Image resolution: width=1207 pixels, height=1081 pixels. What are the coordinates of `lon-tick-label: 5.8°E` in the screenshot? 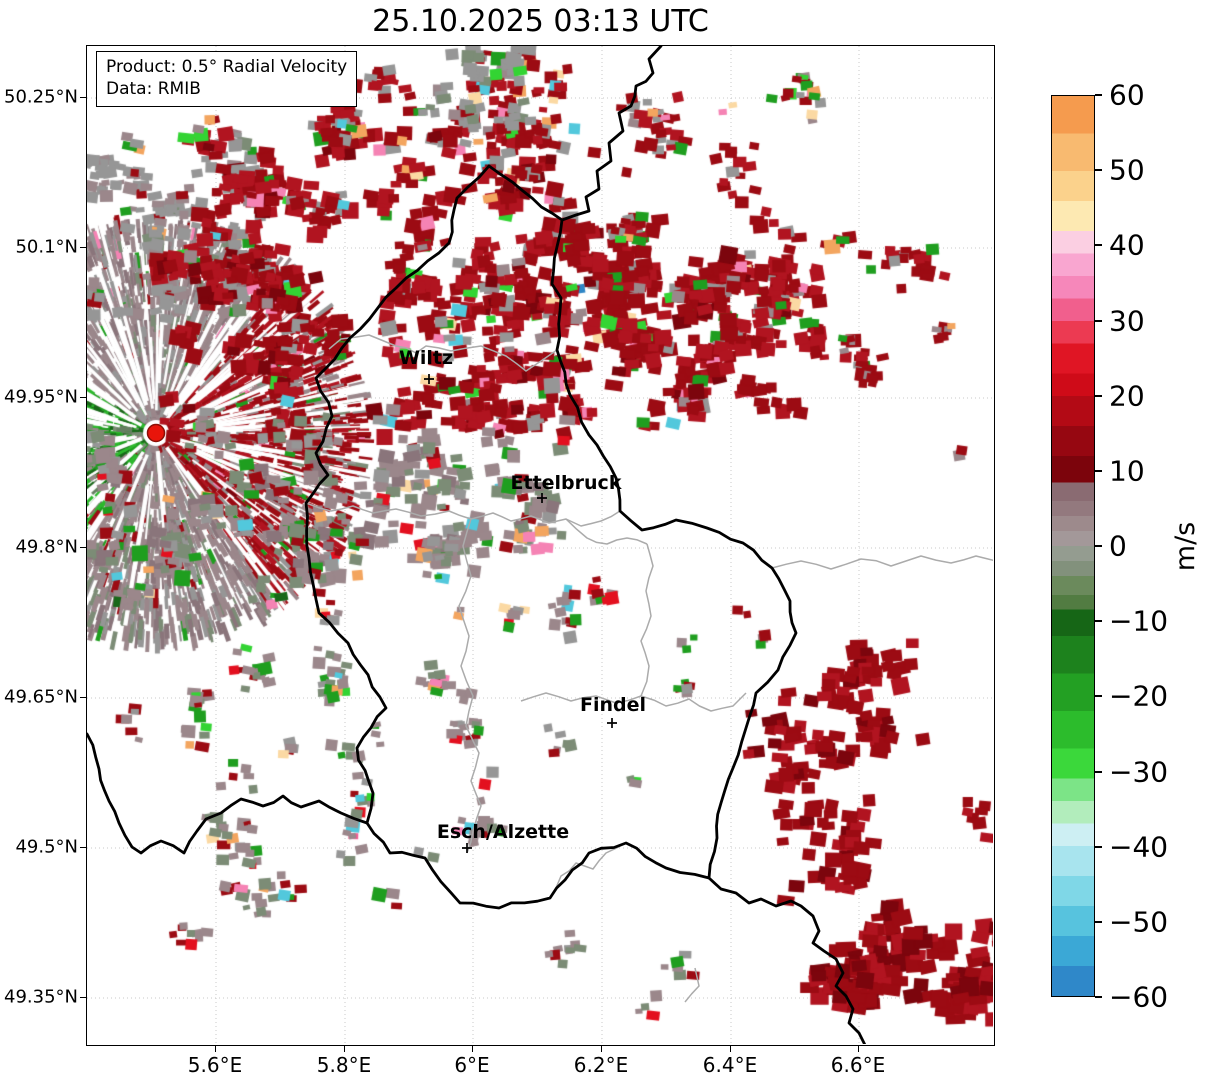 It's located at (344, 1065).